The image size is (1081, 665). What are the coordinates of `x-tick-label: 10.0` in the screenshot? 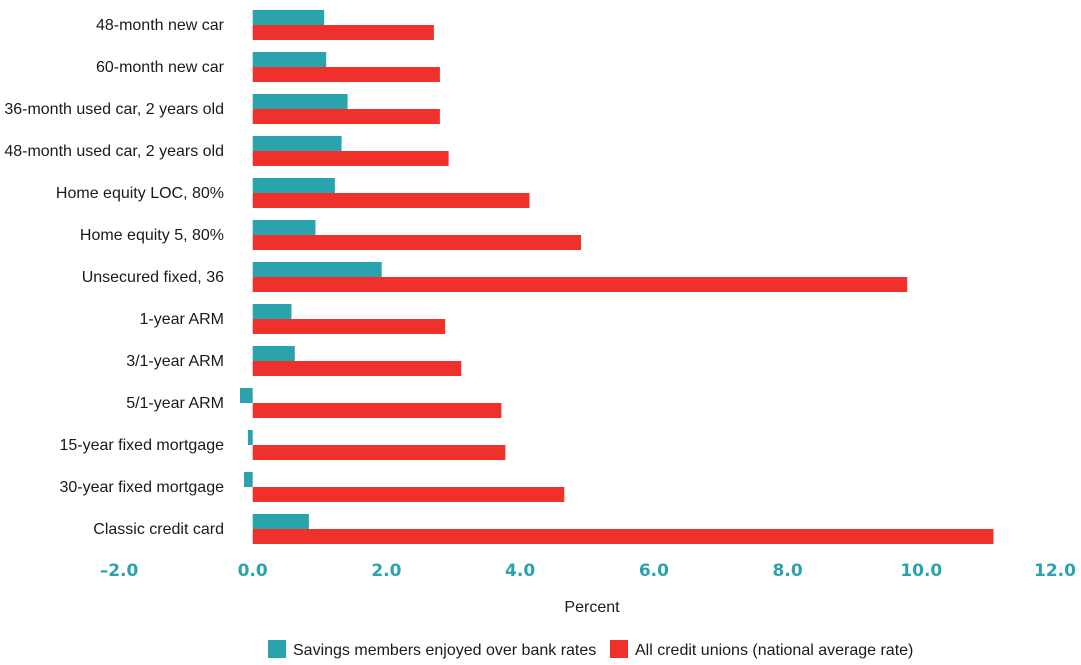 It's located at (921, 571).